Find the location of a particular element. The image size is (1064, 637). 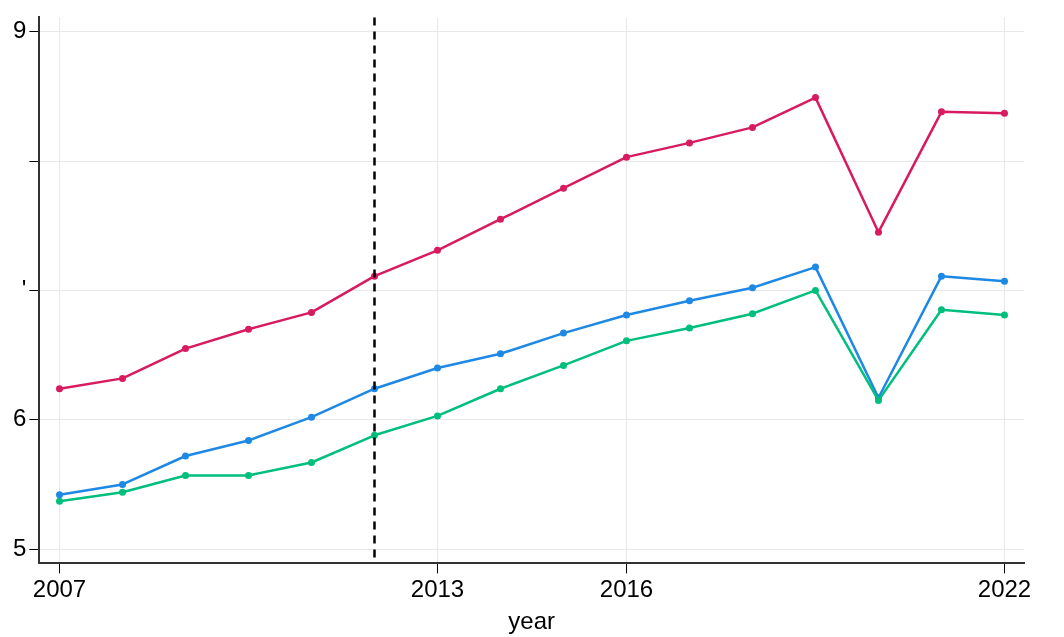

y-tick-label: ' is located at coordinates (24, 289).